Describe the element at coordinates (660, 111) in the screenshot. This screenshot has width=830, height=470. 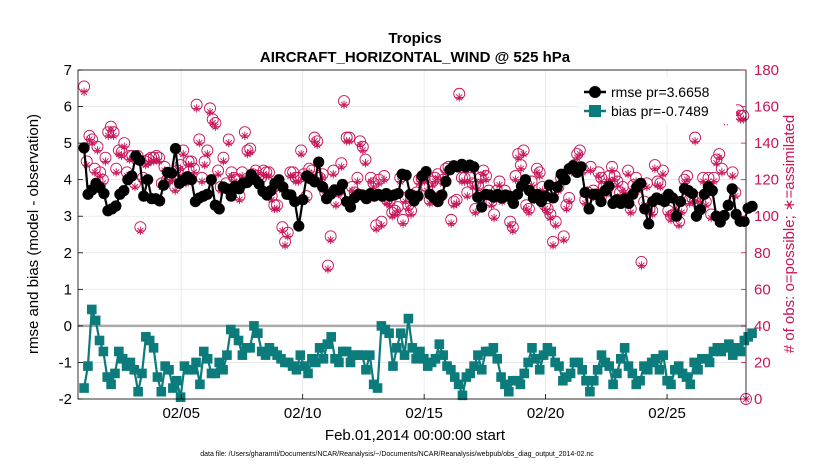
I see `legend-bias-label: bias pr=-0.7489` at that location.